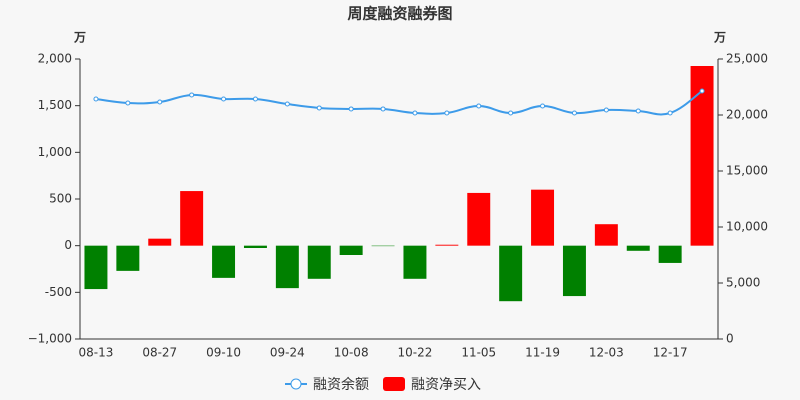 The width and height of the screenshot is (800, 400). What do you see at coordinates (542, 353) in the screenshot?
I see `x-tick-label: 11-19` at bounding box center [542, 353].